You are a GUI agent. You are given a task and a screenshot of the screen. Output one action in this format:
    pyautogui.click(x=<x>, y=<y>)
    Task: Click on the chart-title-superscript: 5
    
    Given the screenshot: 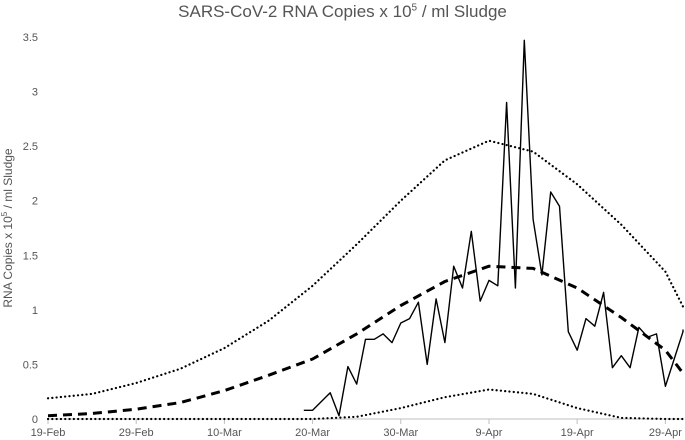 What is the action you would take?
    pyautogui.click(x=414, y=8)
    